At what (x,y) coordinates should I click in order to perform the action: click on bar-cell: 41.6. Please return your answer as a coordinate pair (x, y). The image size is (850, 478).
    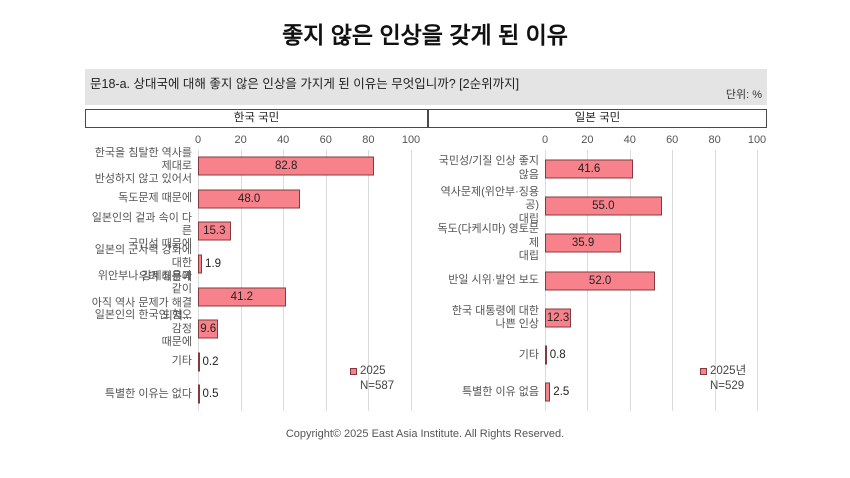
    Looking at the image, I should click on (651, 168).